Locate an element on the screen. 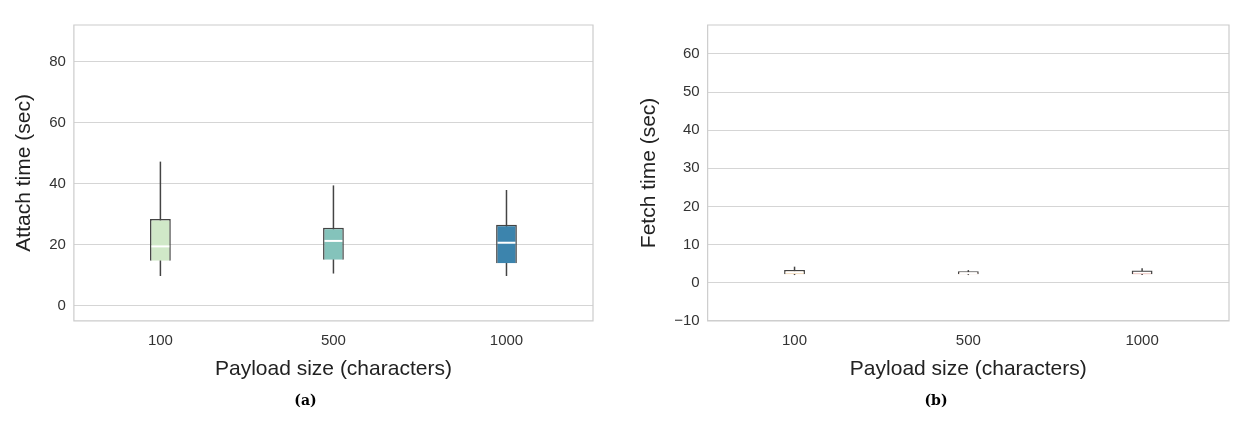  y-axis-title: Attach time (sec) is located at coordinates (23, 173).